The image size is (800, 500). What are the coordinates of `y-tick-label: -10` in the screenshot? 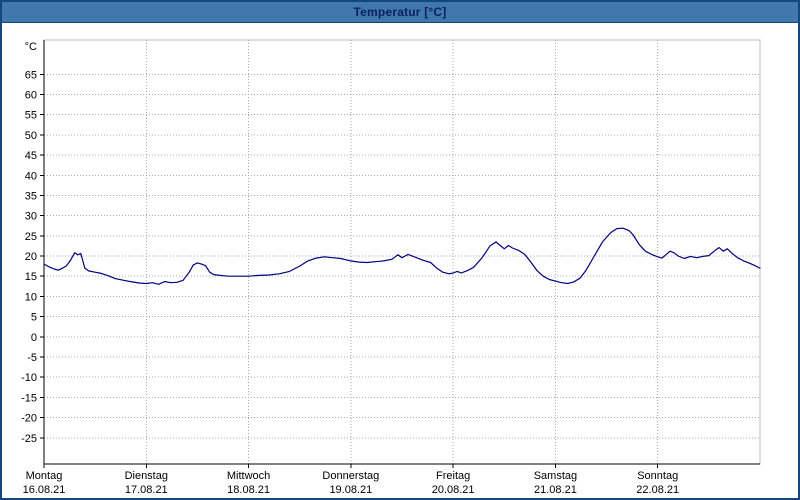 It's located at (29, 378).